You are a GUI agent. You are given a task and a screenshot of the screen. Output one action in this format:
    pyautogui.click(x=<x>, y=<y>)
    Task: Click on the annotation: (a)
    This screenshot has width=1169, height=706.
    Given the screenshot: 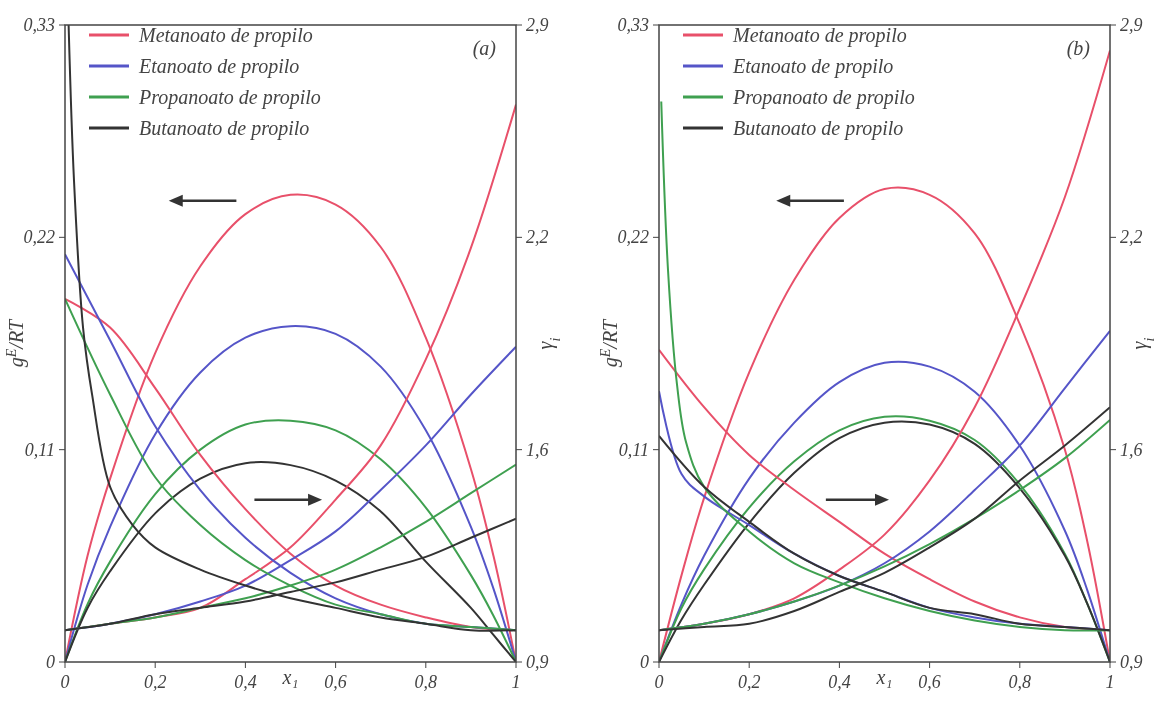 What is the action you would take?
    pyautogui.click(x=484, y=48)
    